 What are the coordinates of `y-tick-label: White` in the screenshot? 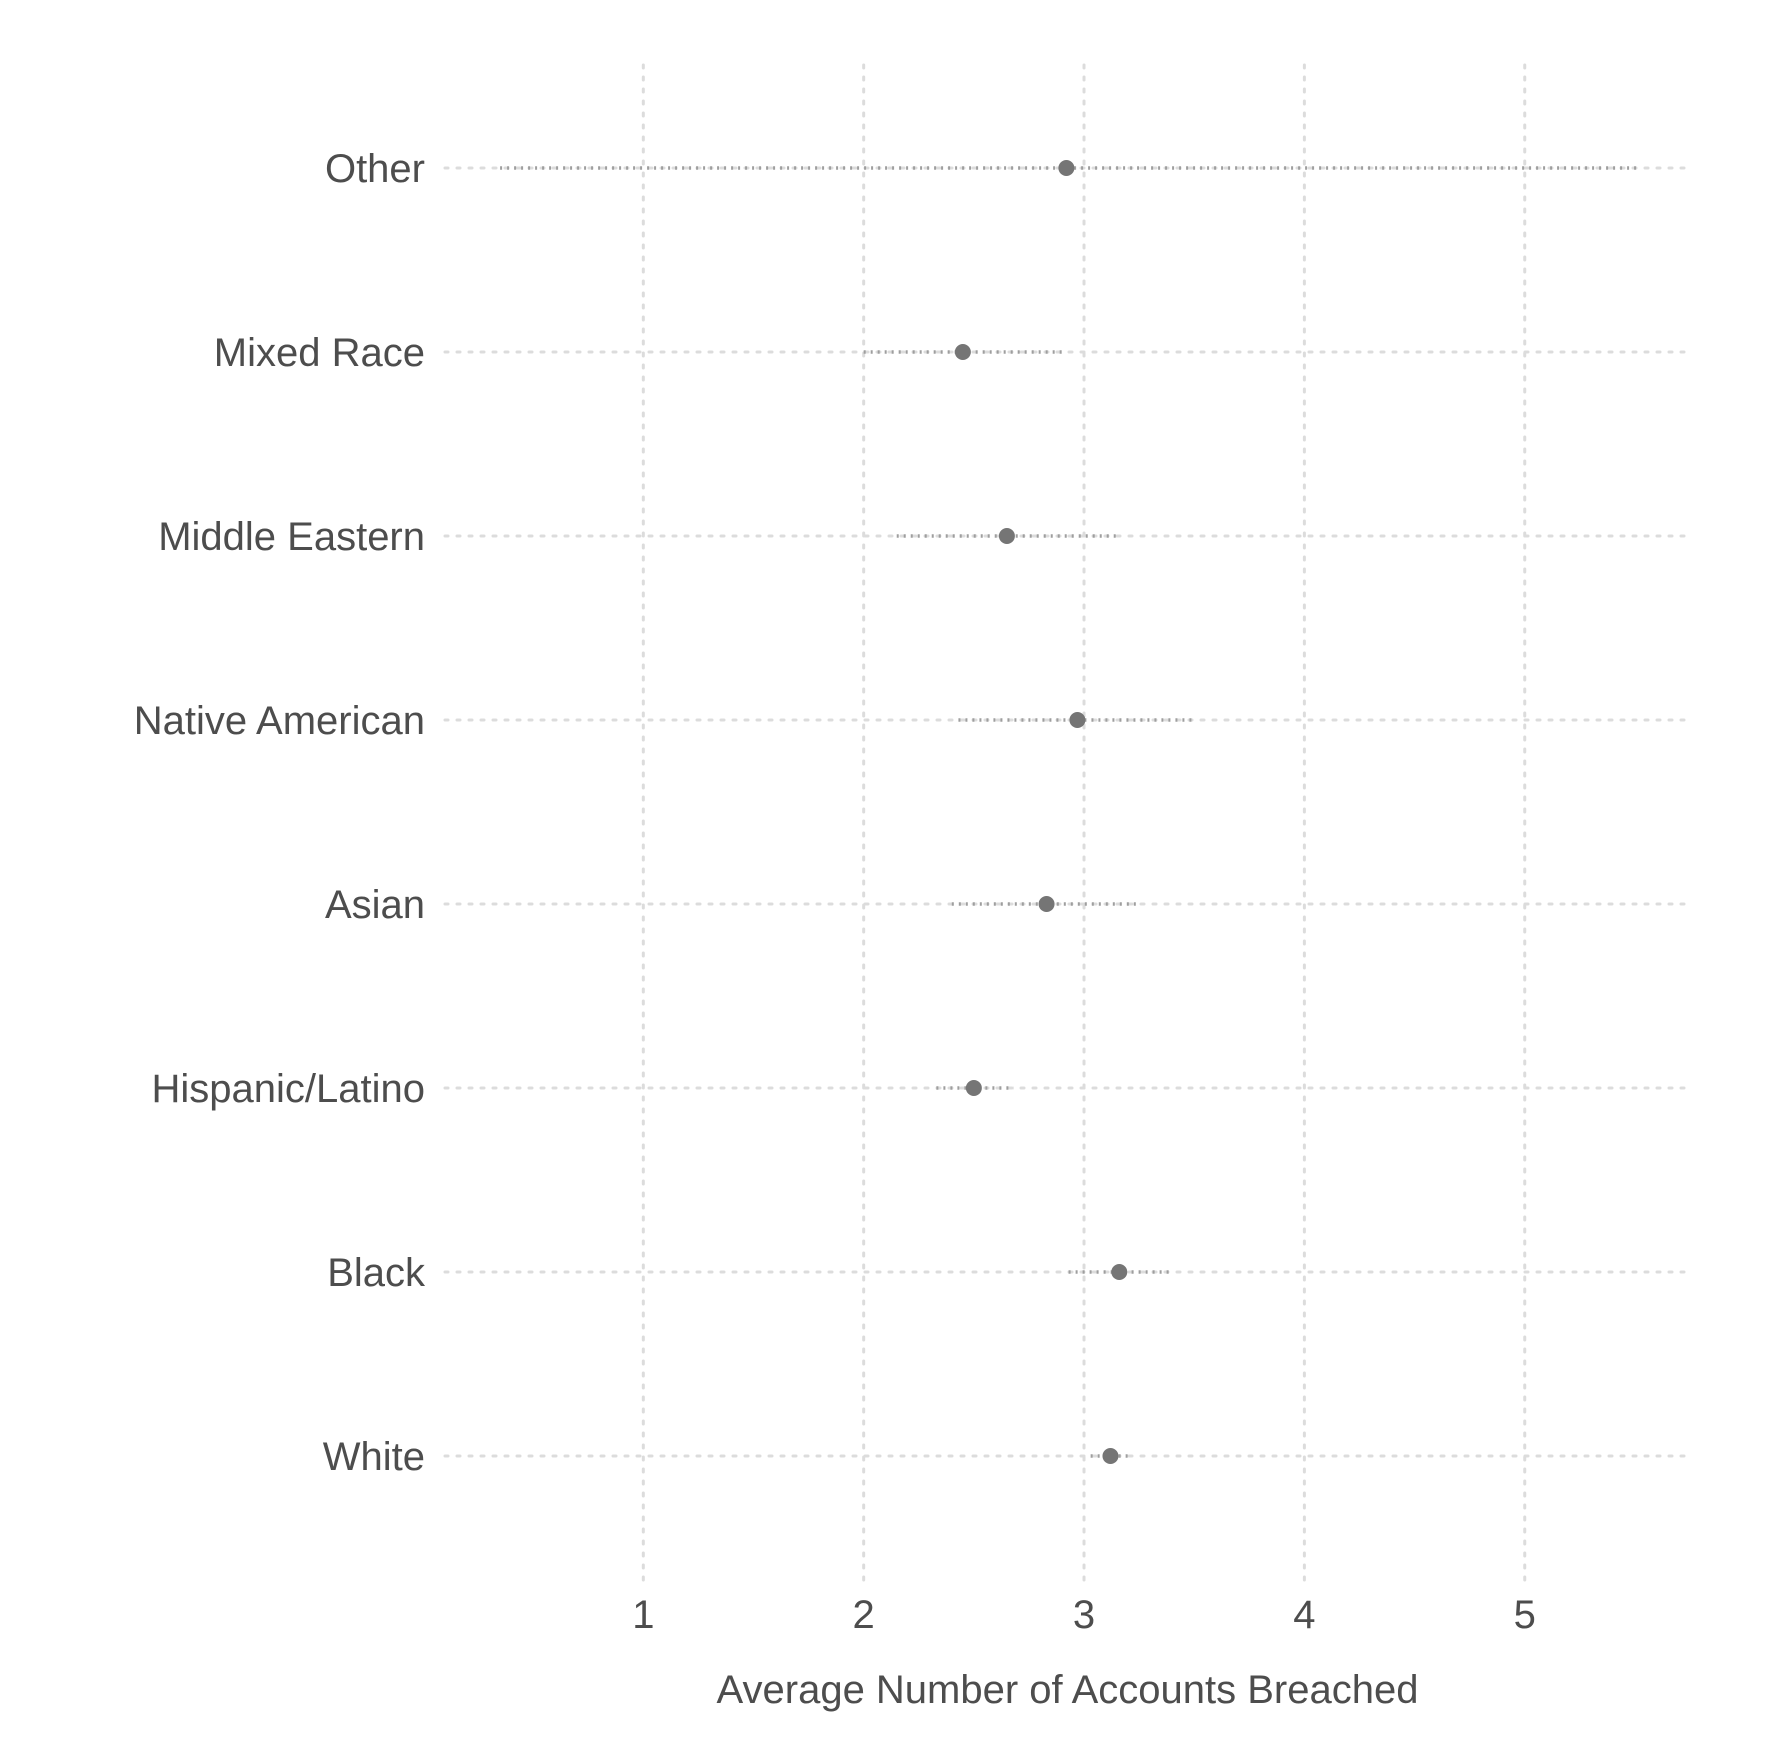 It's located at (374, 1457).